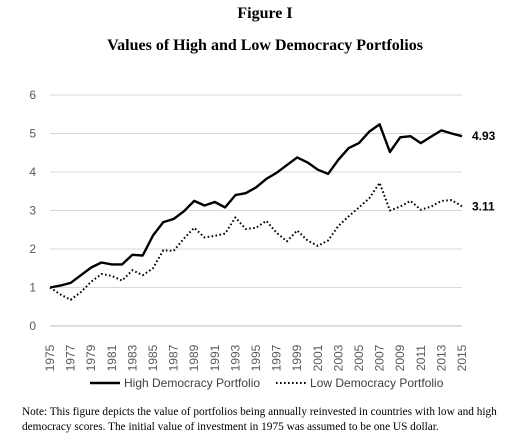  What do you see at coordinates (215, 357) in the screenshot?
I see `x-tick-label: 1991` at bounding box center [215, 357].